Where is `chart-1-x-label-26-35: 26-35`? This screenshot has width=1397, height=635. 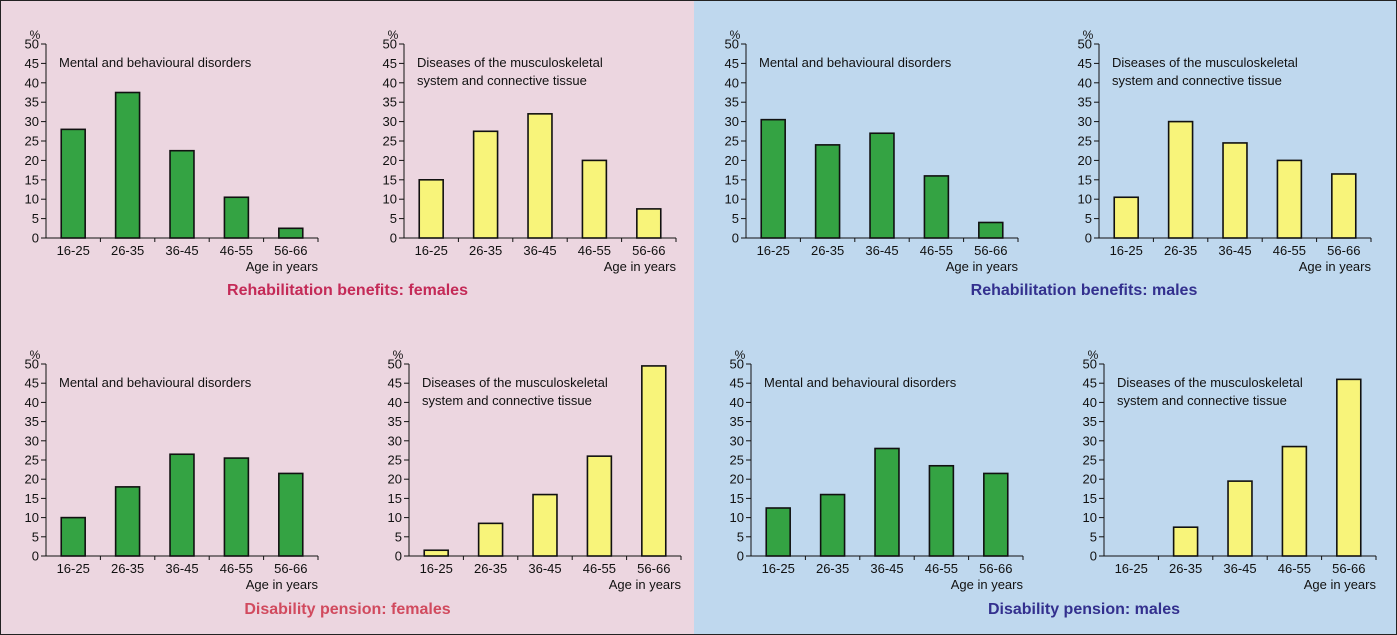
chart-1-x-label-26-35: 26-35 is located at coordinates (127, 250).